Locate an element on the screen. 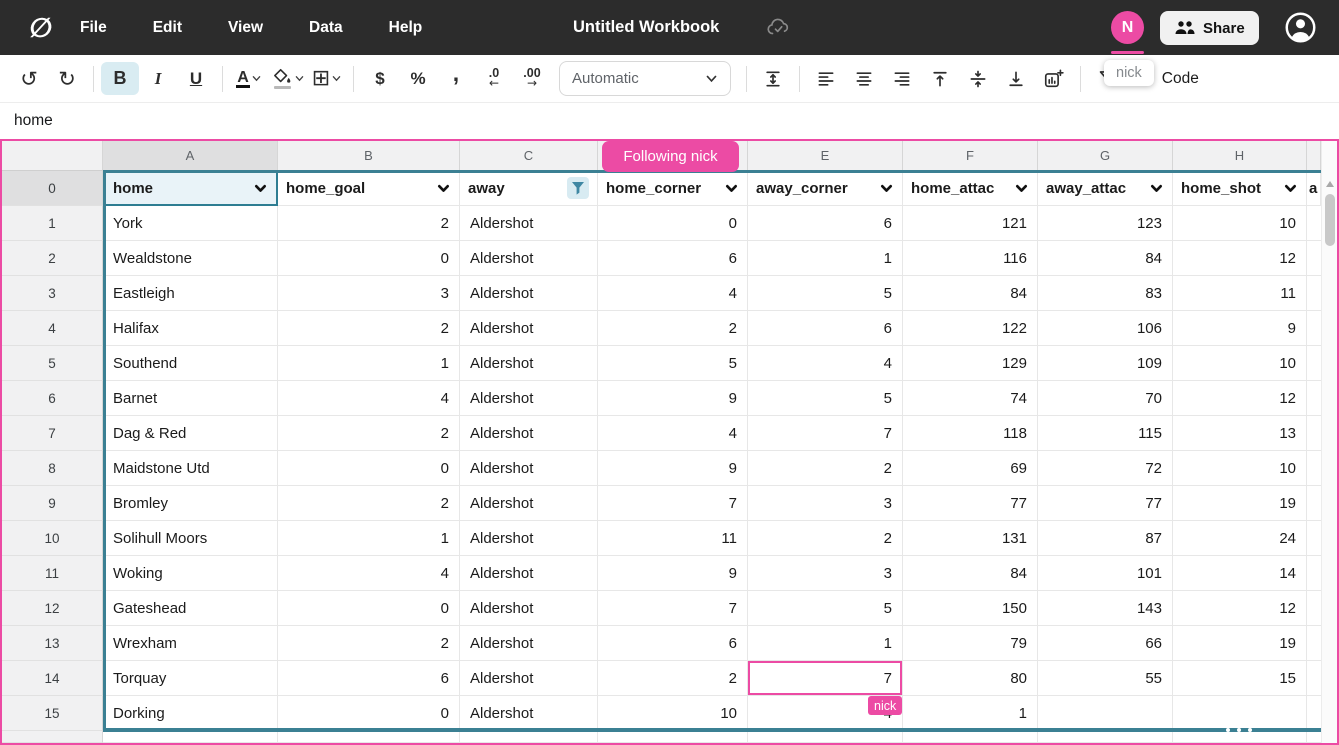  cell: 13 is located at coordinates (1240, 433).